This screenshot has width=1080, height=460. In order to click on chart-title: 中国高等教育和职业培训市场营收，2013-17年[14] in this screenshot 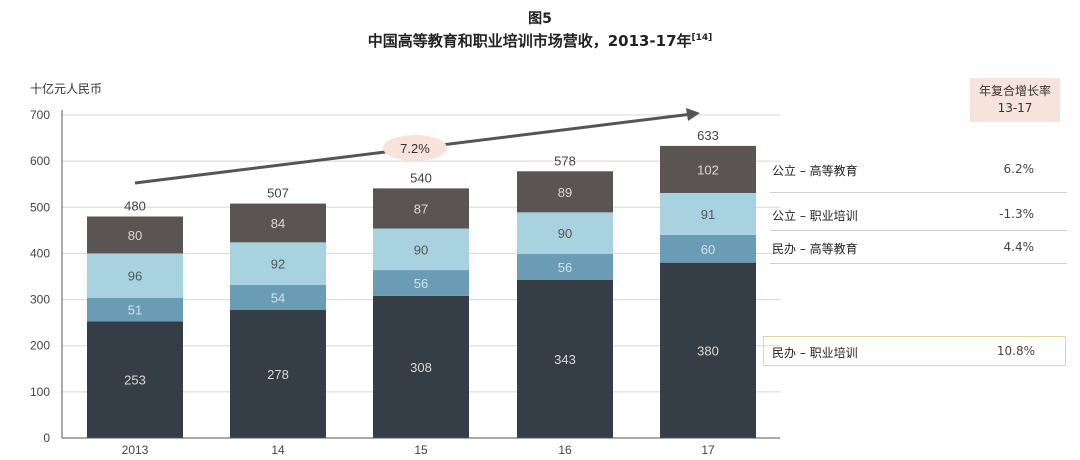, I will do `click(540, 40)`.